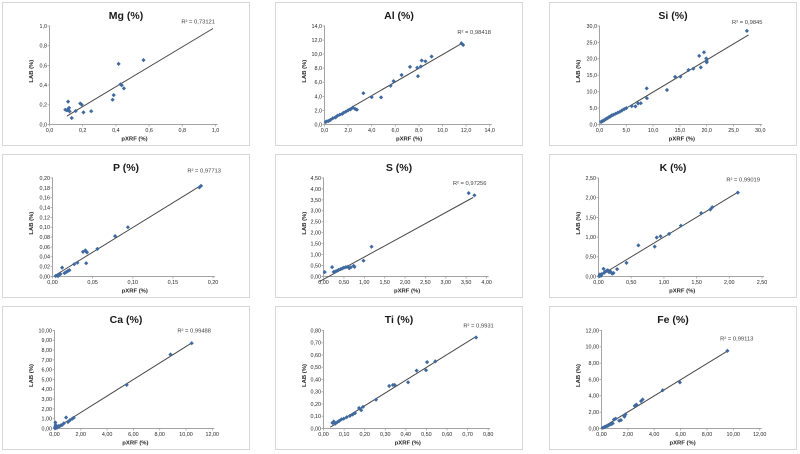  Describe the element at coordinates (45, 218) in the screenshot. I see `svg-text: 0,12` at that location.